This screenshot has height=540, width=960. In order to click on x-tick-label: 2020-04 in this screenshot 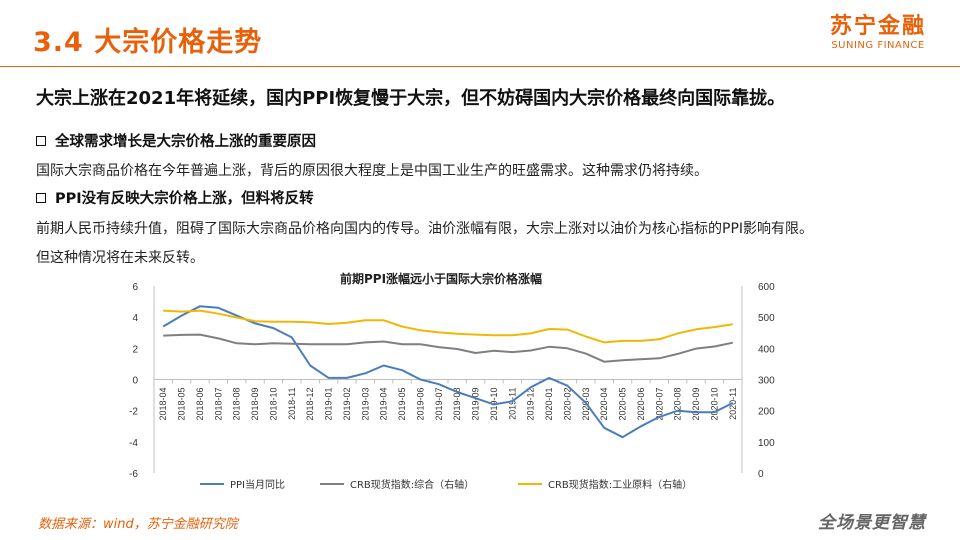, I will do `click(604, 404)`.